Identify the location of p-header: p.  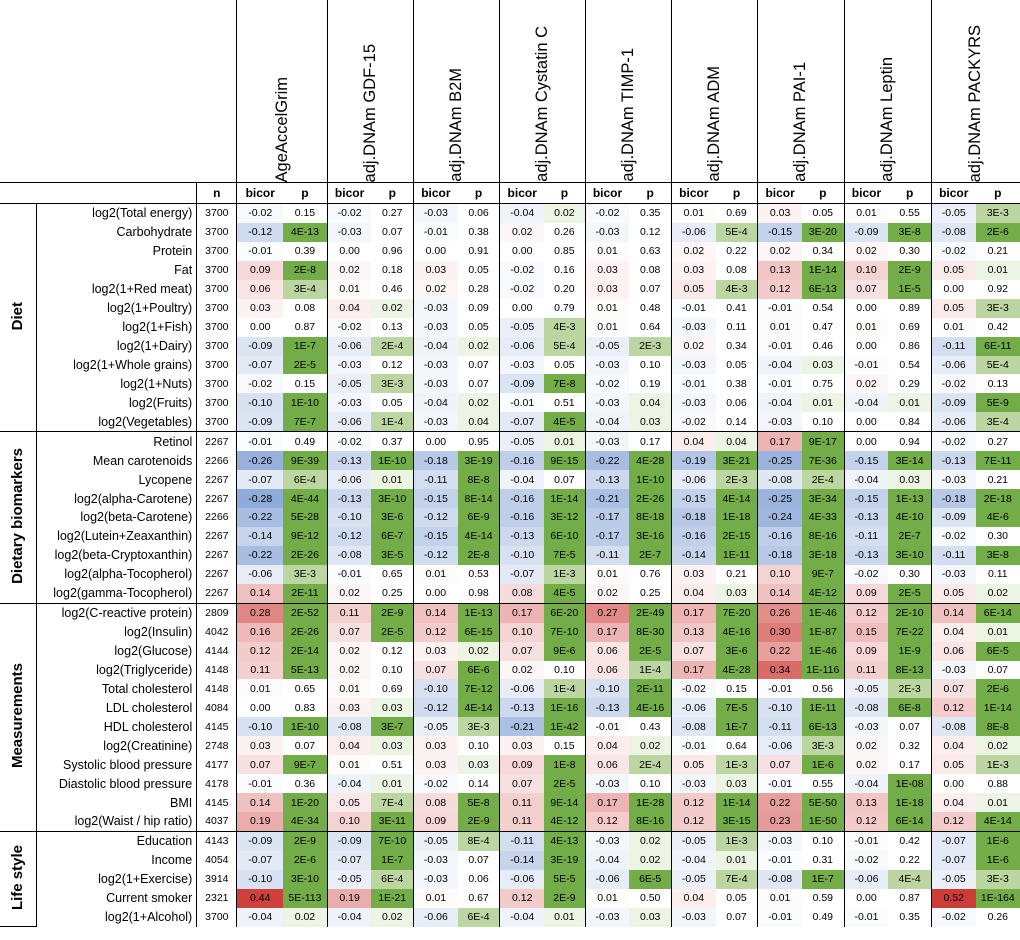
(650, 193).